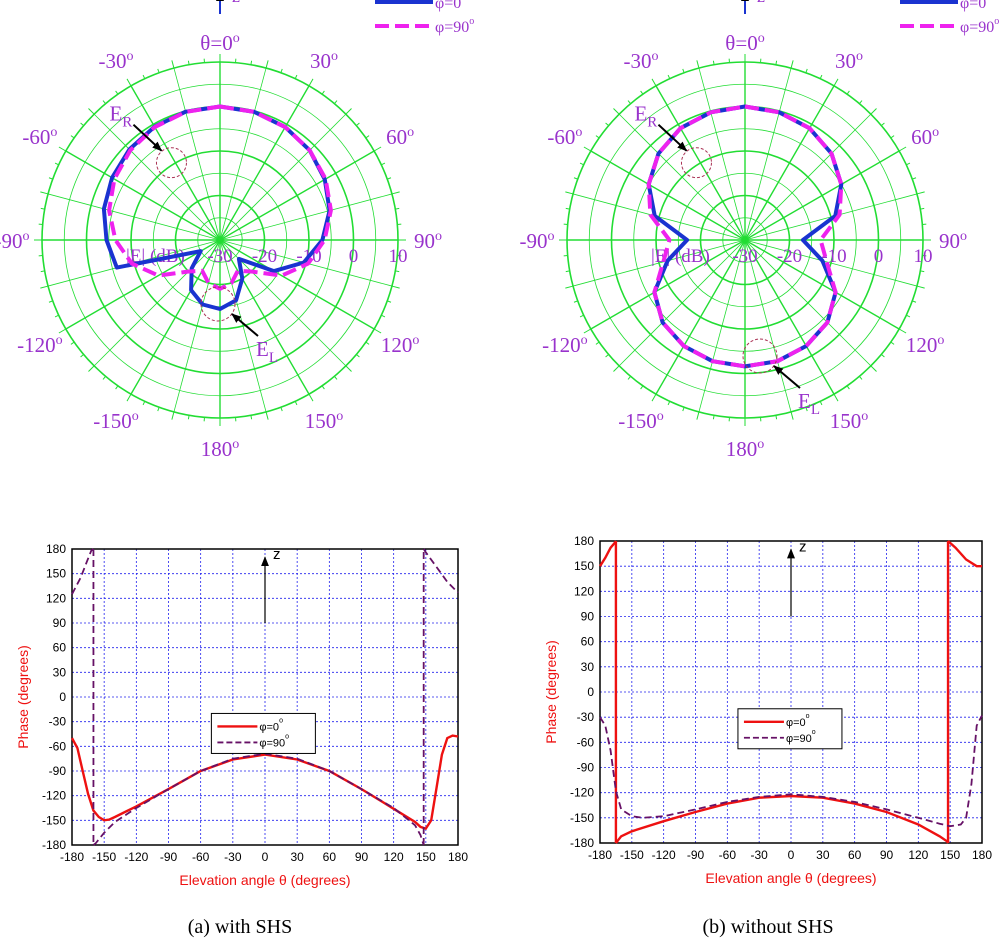  Describe the element at coordinates (790, 878) in the screenshot. I see `x-axis-title: Elevation angle θ (degrees)` at that location.